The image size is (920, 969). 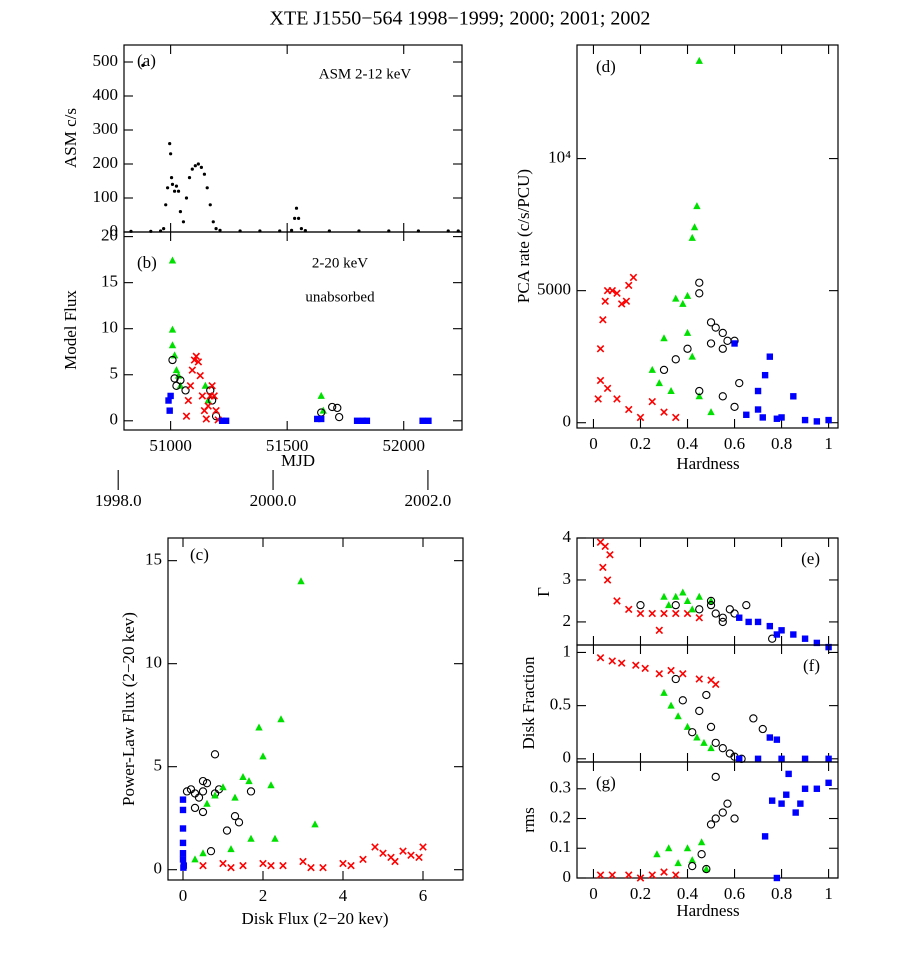 What do you see at coordinates (106, 94) in the screenshot?
I see `y-tick-label: 400` at bounding box center [106, 94].